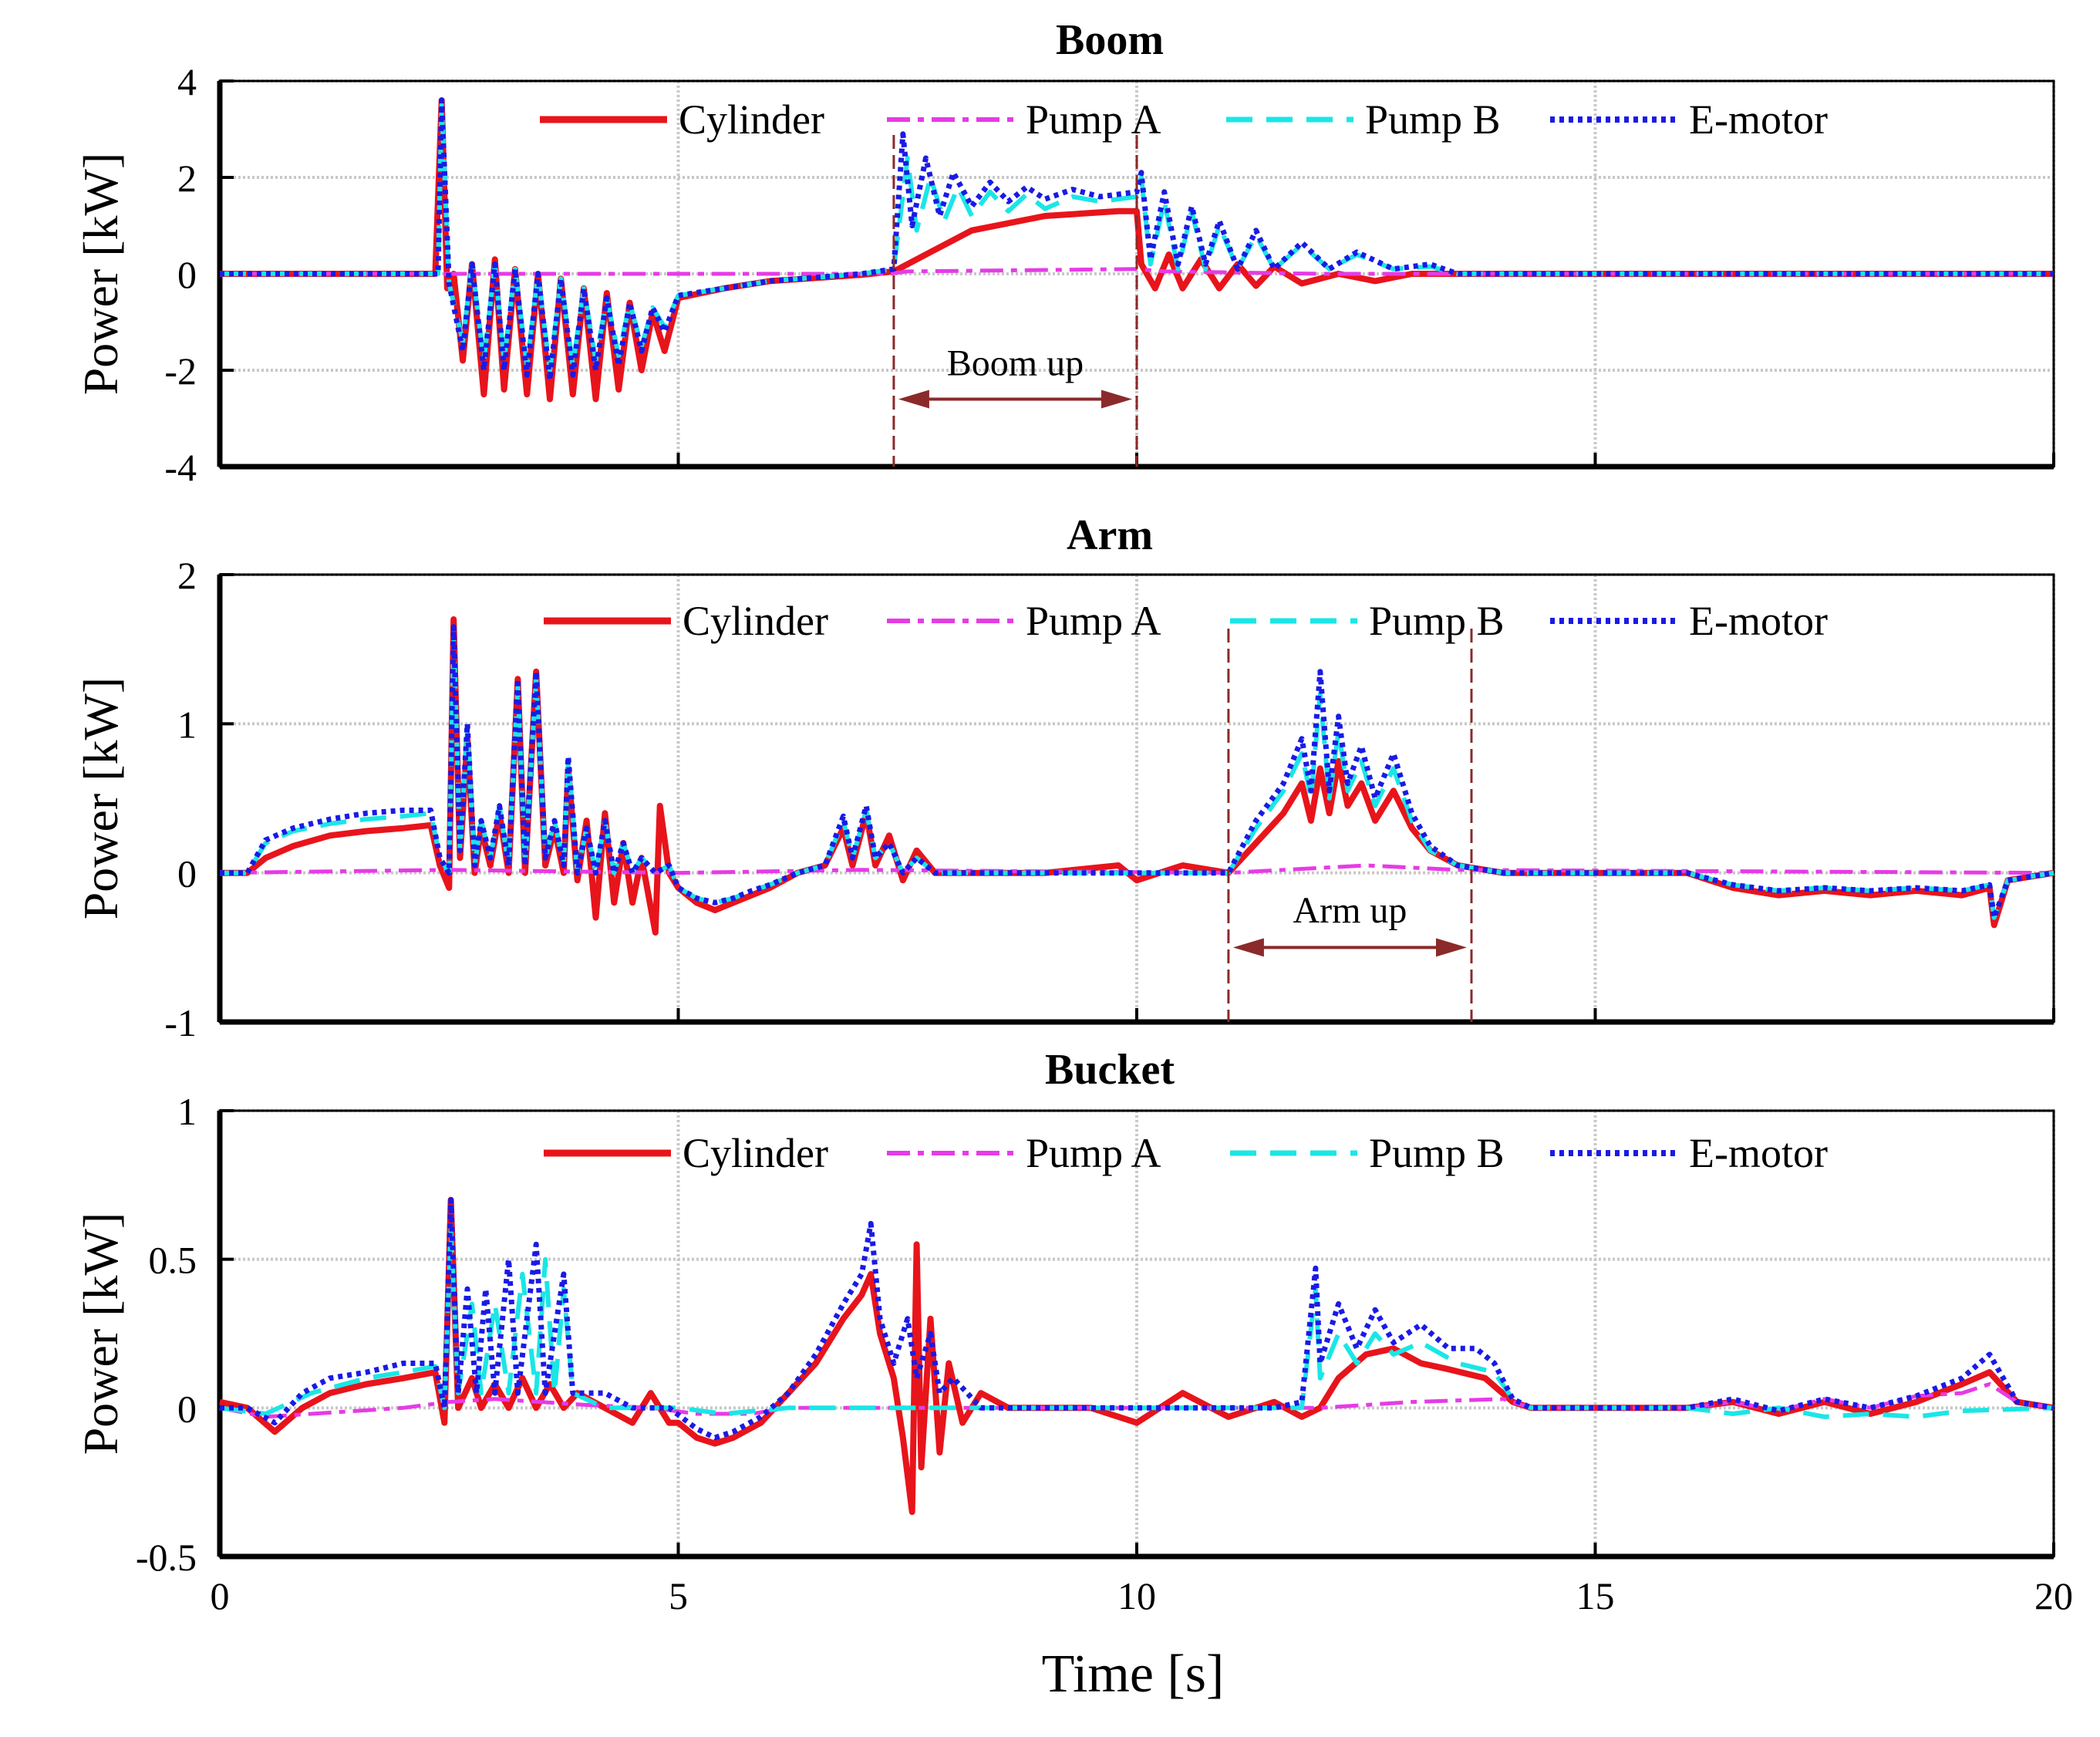 This screenshot has height=1737, width=2100. I want to click on x-tick-label: 20, so click(2053, 1595).